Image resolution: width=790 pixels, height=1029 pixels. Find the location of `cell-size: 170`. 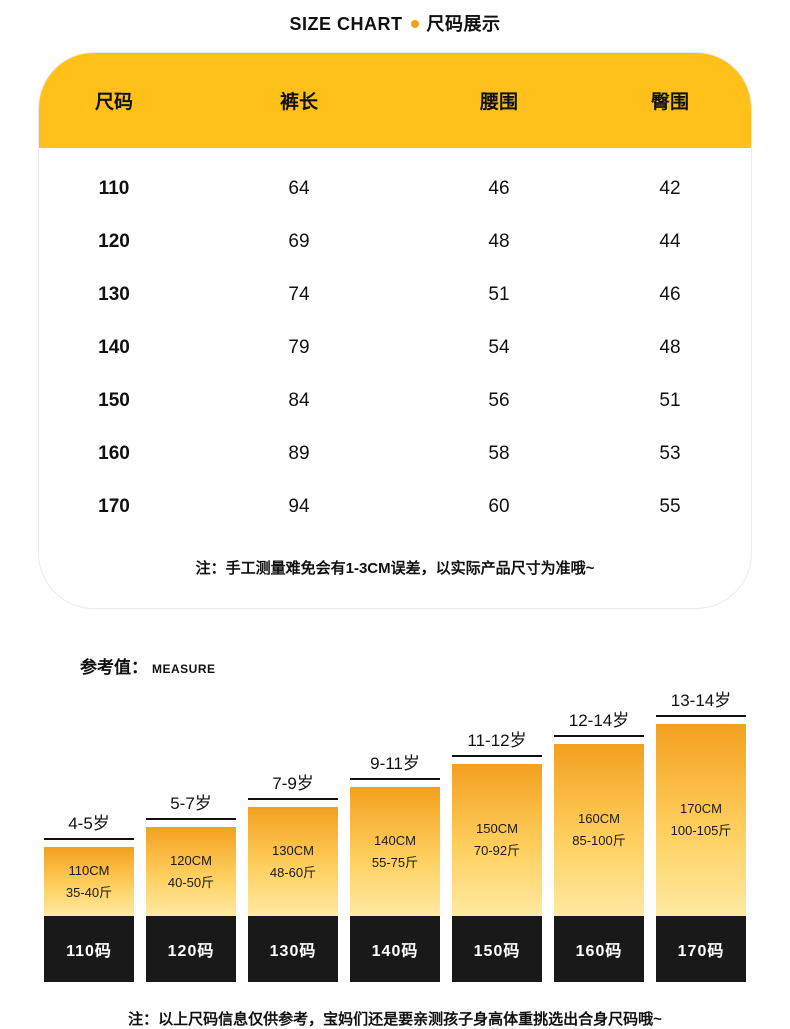

cell-size: 170 is located at coordinates (114, 506).